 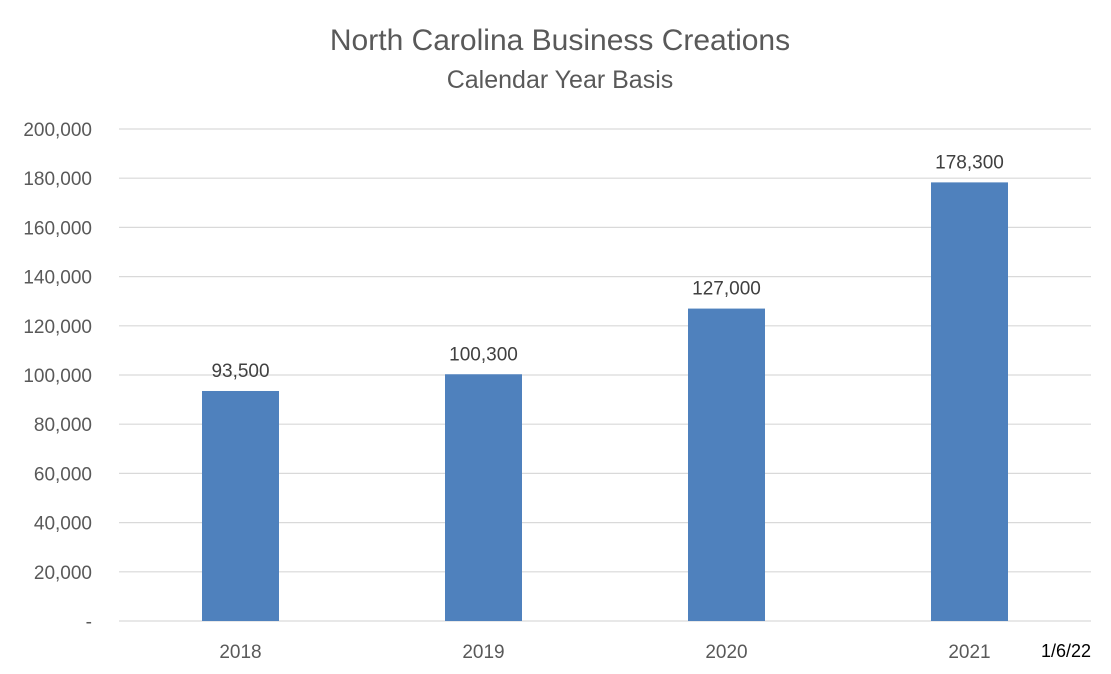 I want to click on x-tick-label-2018: 2018, so click(x=240, y=652).